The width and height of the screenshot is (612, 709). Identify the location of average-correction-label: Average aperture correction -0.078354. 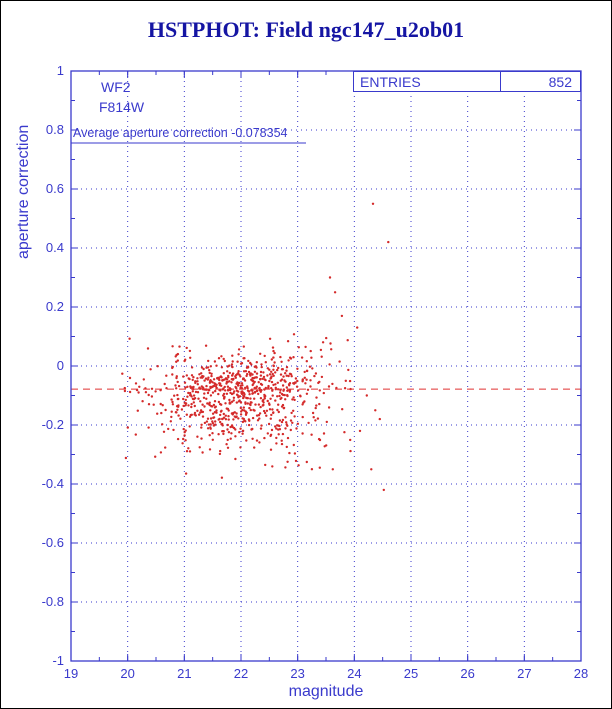
(180, 133).